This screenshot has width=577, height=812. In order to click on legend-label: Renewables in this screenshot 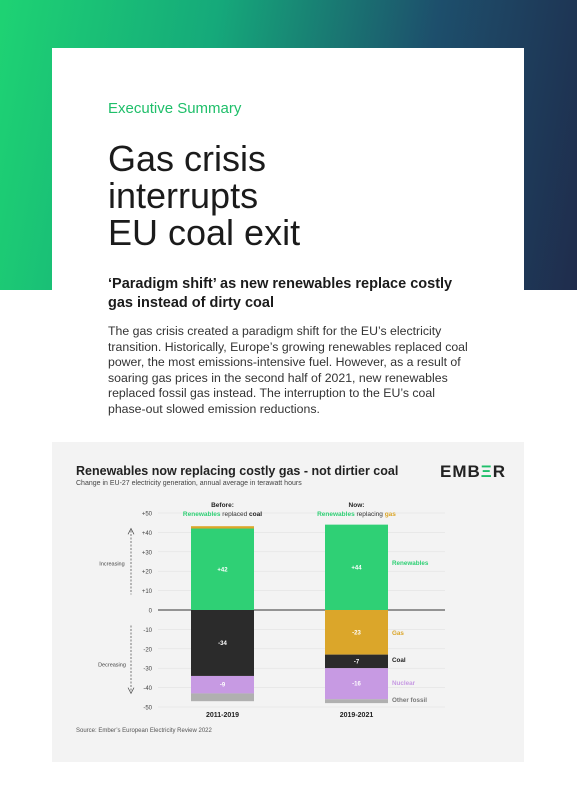, I will do `click(410, 563)`.